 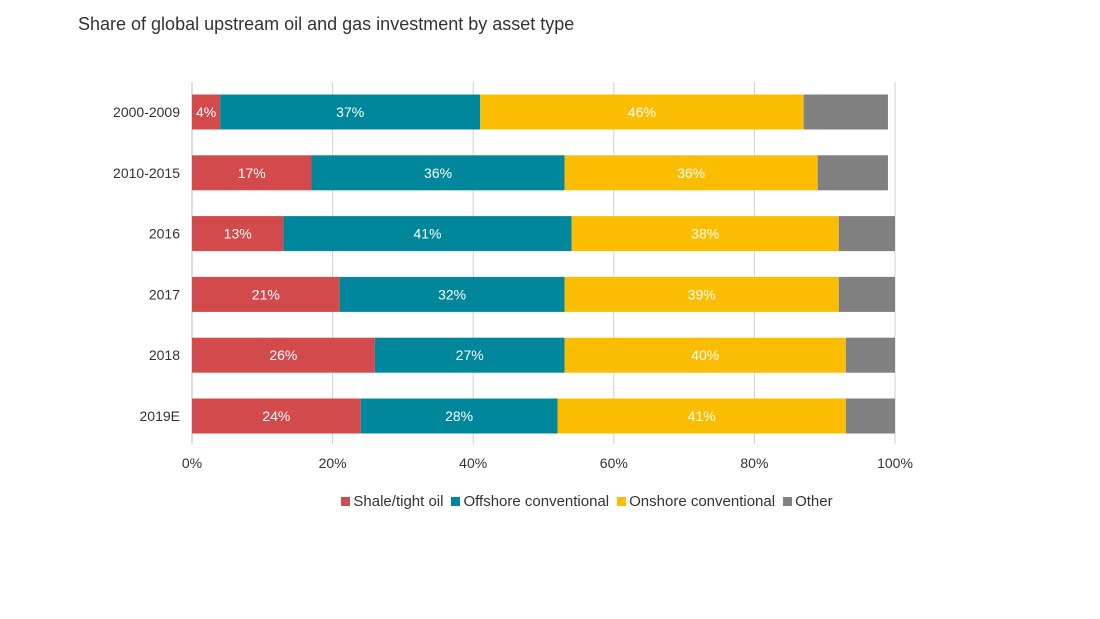 I want to click on data-label: 24%, so click(x=276, y=416).